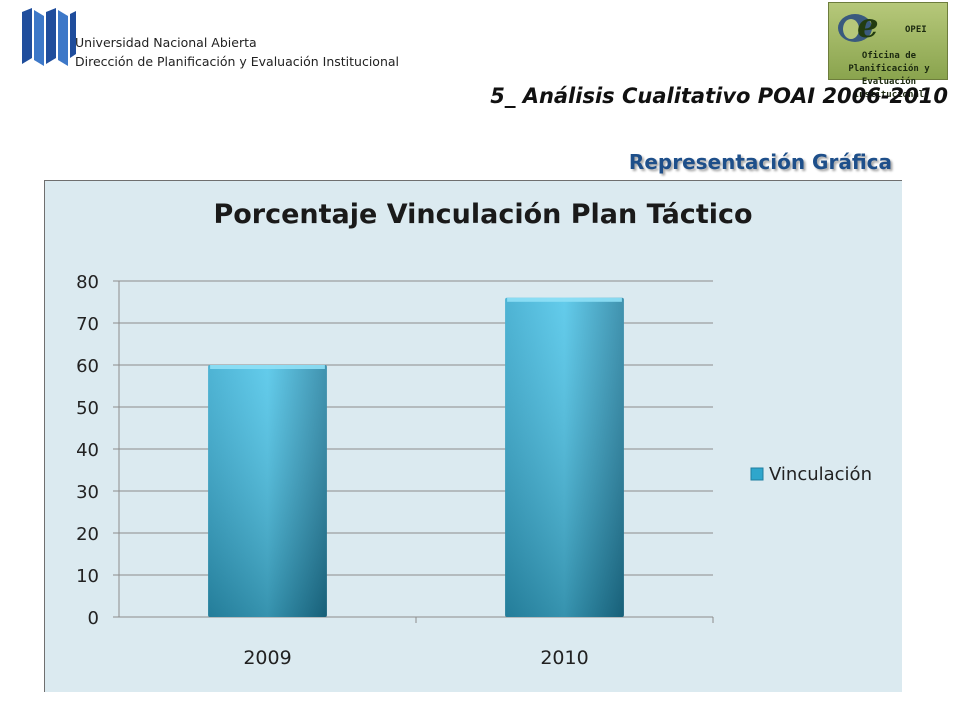  I want to click on y-tick-label: 70, so click(87, 324).